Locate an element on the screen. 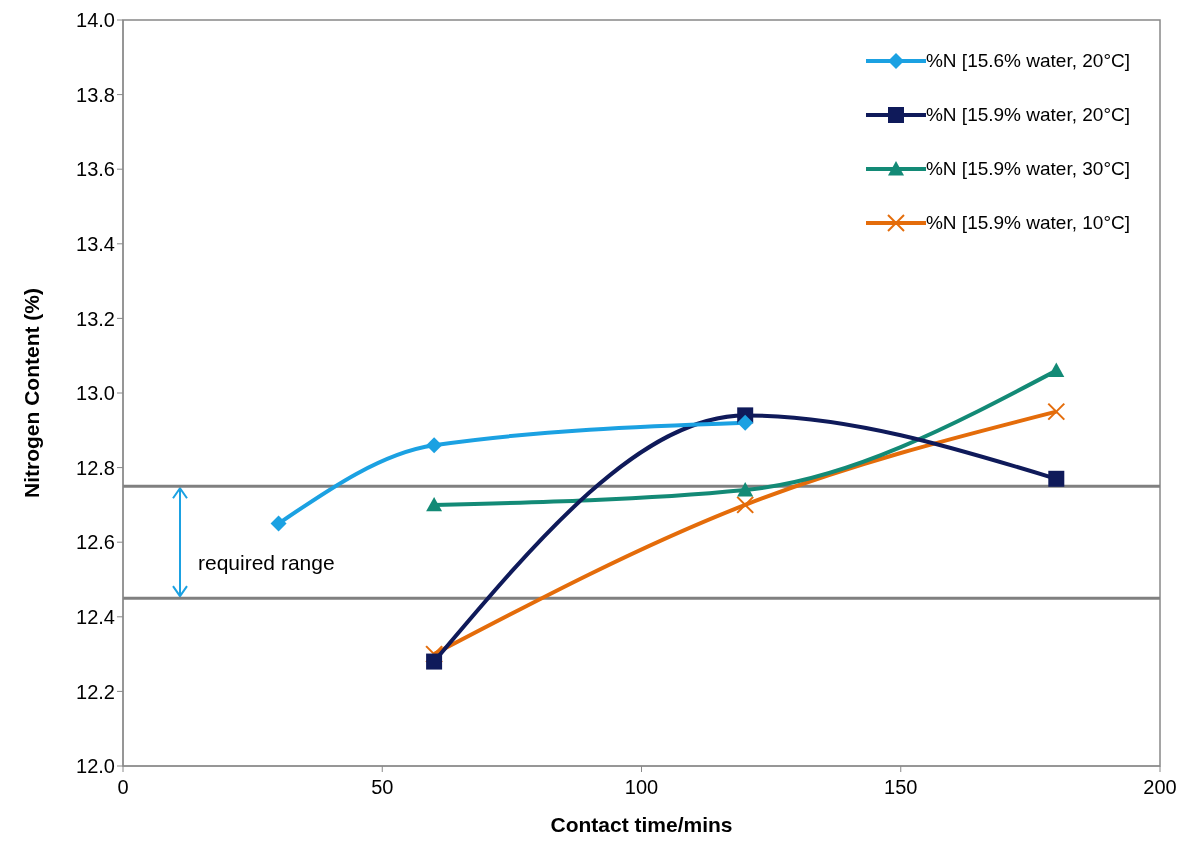 Image resolution: width=1184 pixels, height=864 pixels. legend-label: %N [15.9% water, 10°C] is located at coordinates (1027, 223).